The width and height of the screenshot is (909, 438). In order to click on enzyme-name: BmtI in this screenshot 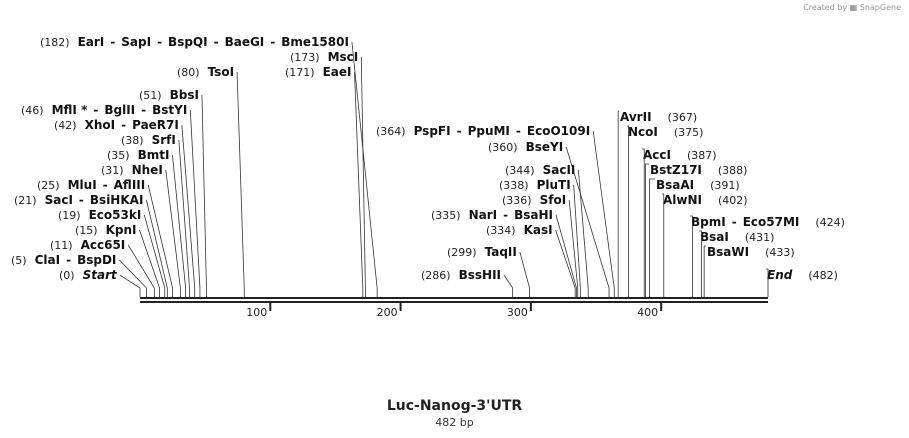, I will do `click(154, 155)`.